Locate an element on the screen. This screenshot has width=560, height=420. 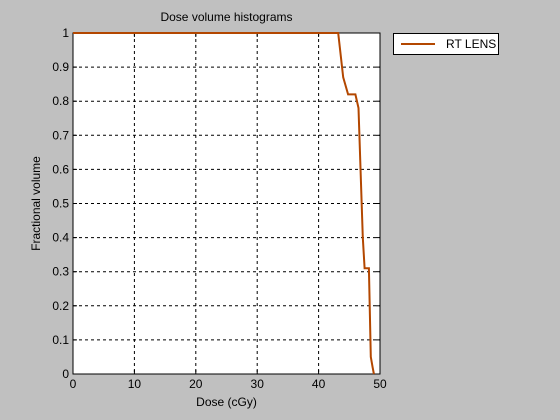
x-tick-label: 10 is located at coordinates (135, 384).